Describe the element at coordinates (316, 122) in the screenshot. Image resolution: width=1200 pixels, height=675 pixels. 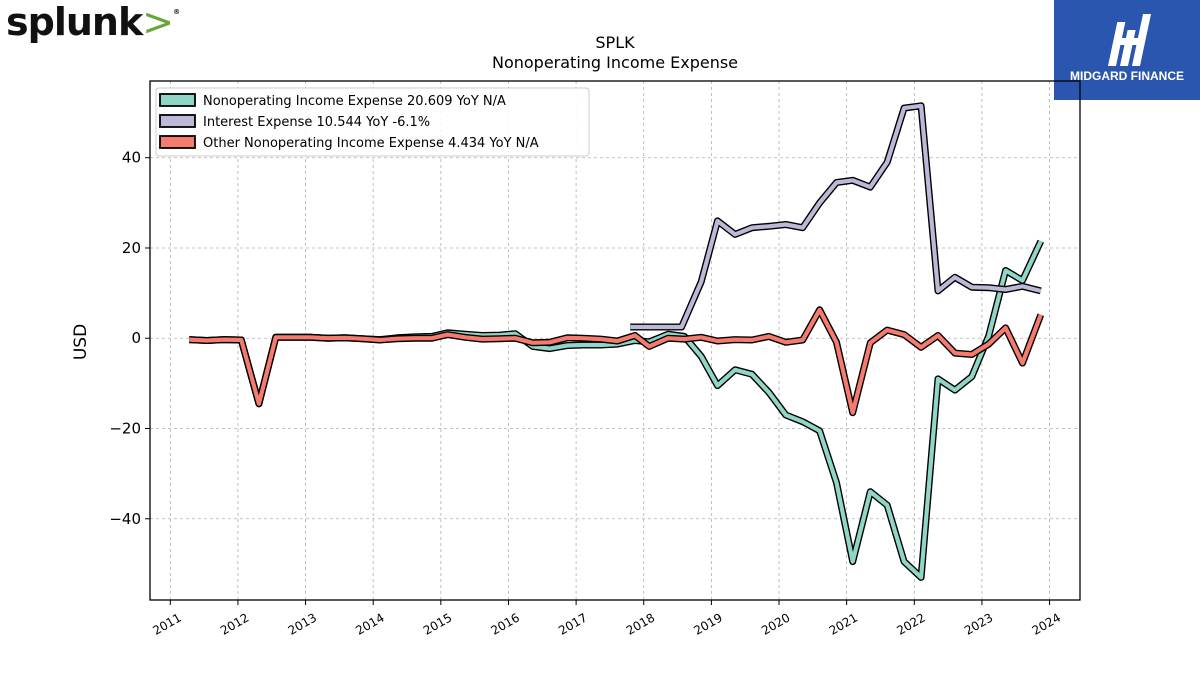
I see `legend-entry: Interest Expense 10.544 YoY -6.1%` at that location.